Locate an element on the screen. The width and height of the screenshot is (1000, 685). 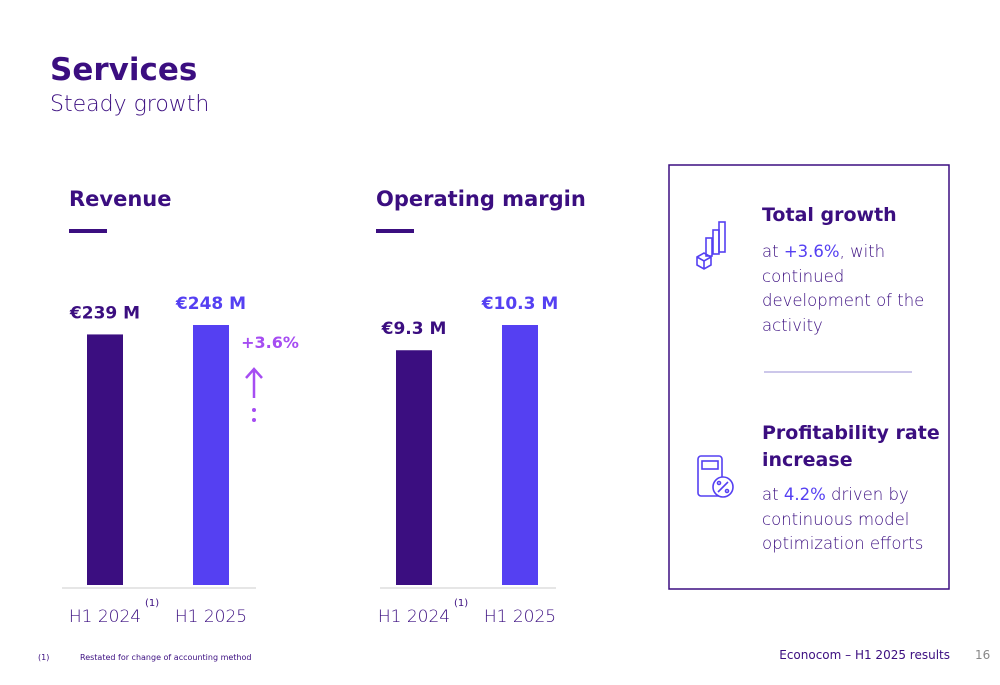
value-label: €239 M is located at coordinates (104, 313).